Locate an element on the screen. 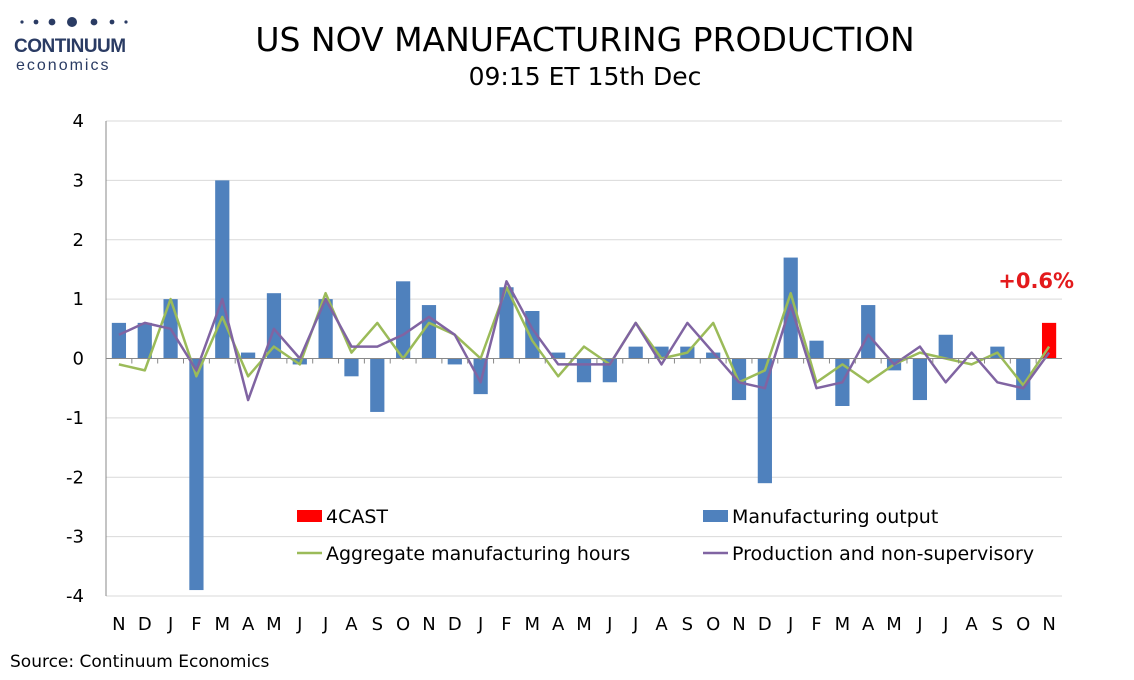 The width and height of the screenshot is (1134, 680). y-tick-label: 1 is located at coordinates (78, 299).